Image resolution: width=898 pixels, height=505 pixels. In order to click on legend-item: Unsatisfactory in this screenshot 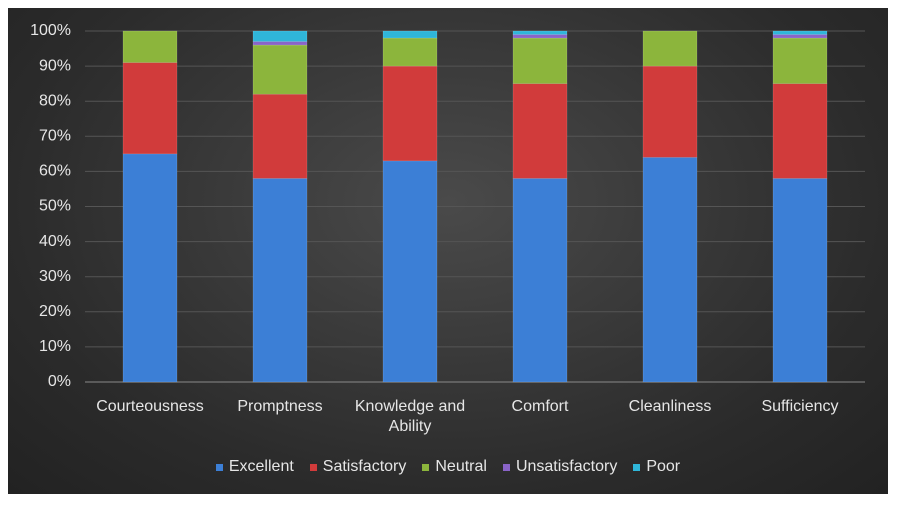, I will do `click(560, 467)`.